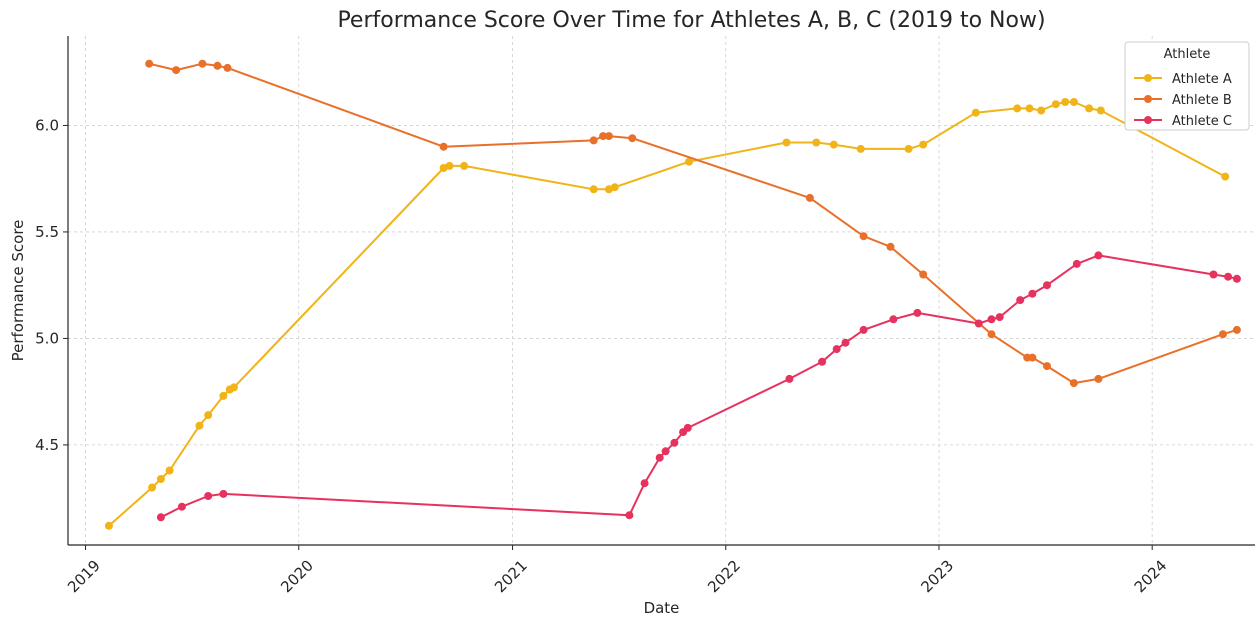  Describe the element at coordinates (47, 232) in the screenshot. I see `y-tick-label: 5.5` at that location.